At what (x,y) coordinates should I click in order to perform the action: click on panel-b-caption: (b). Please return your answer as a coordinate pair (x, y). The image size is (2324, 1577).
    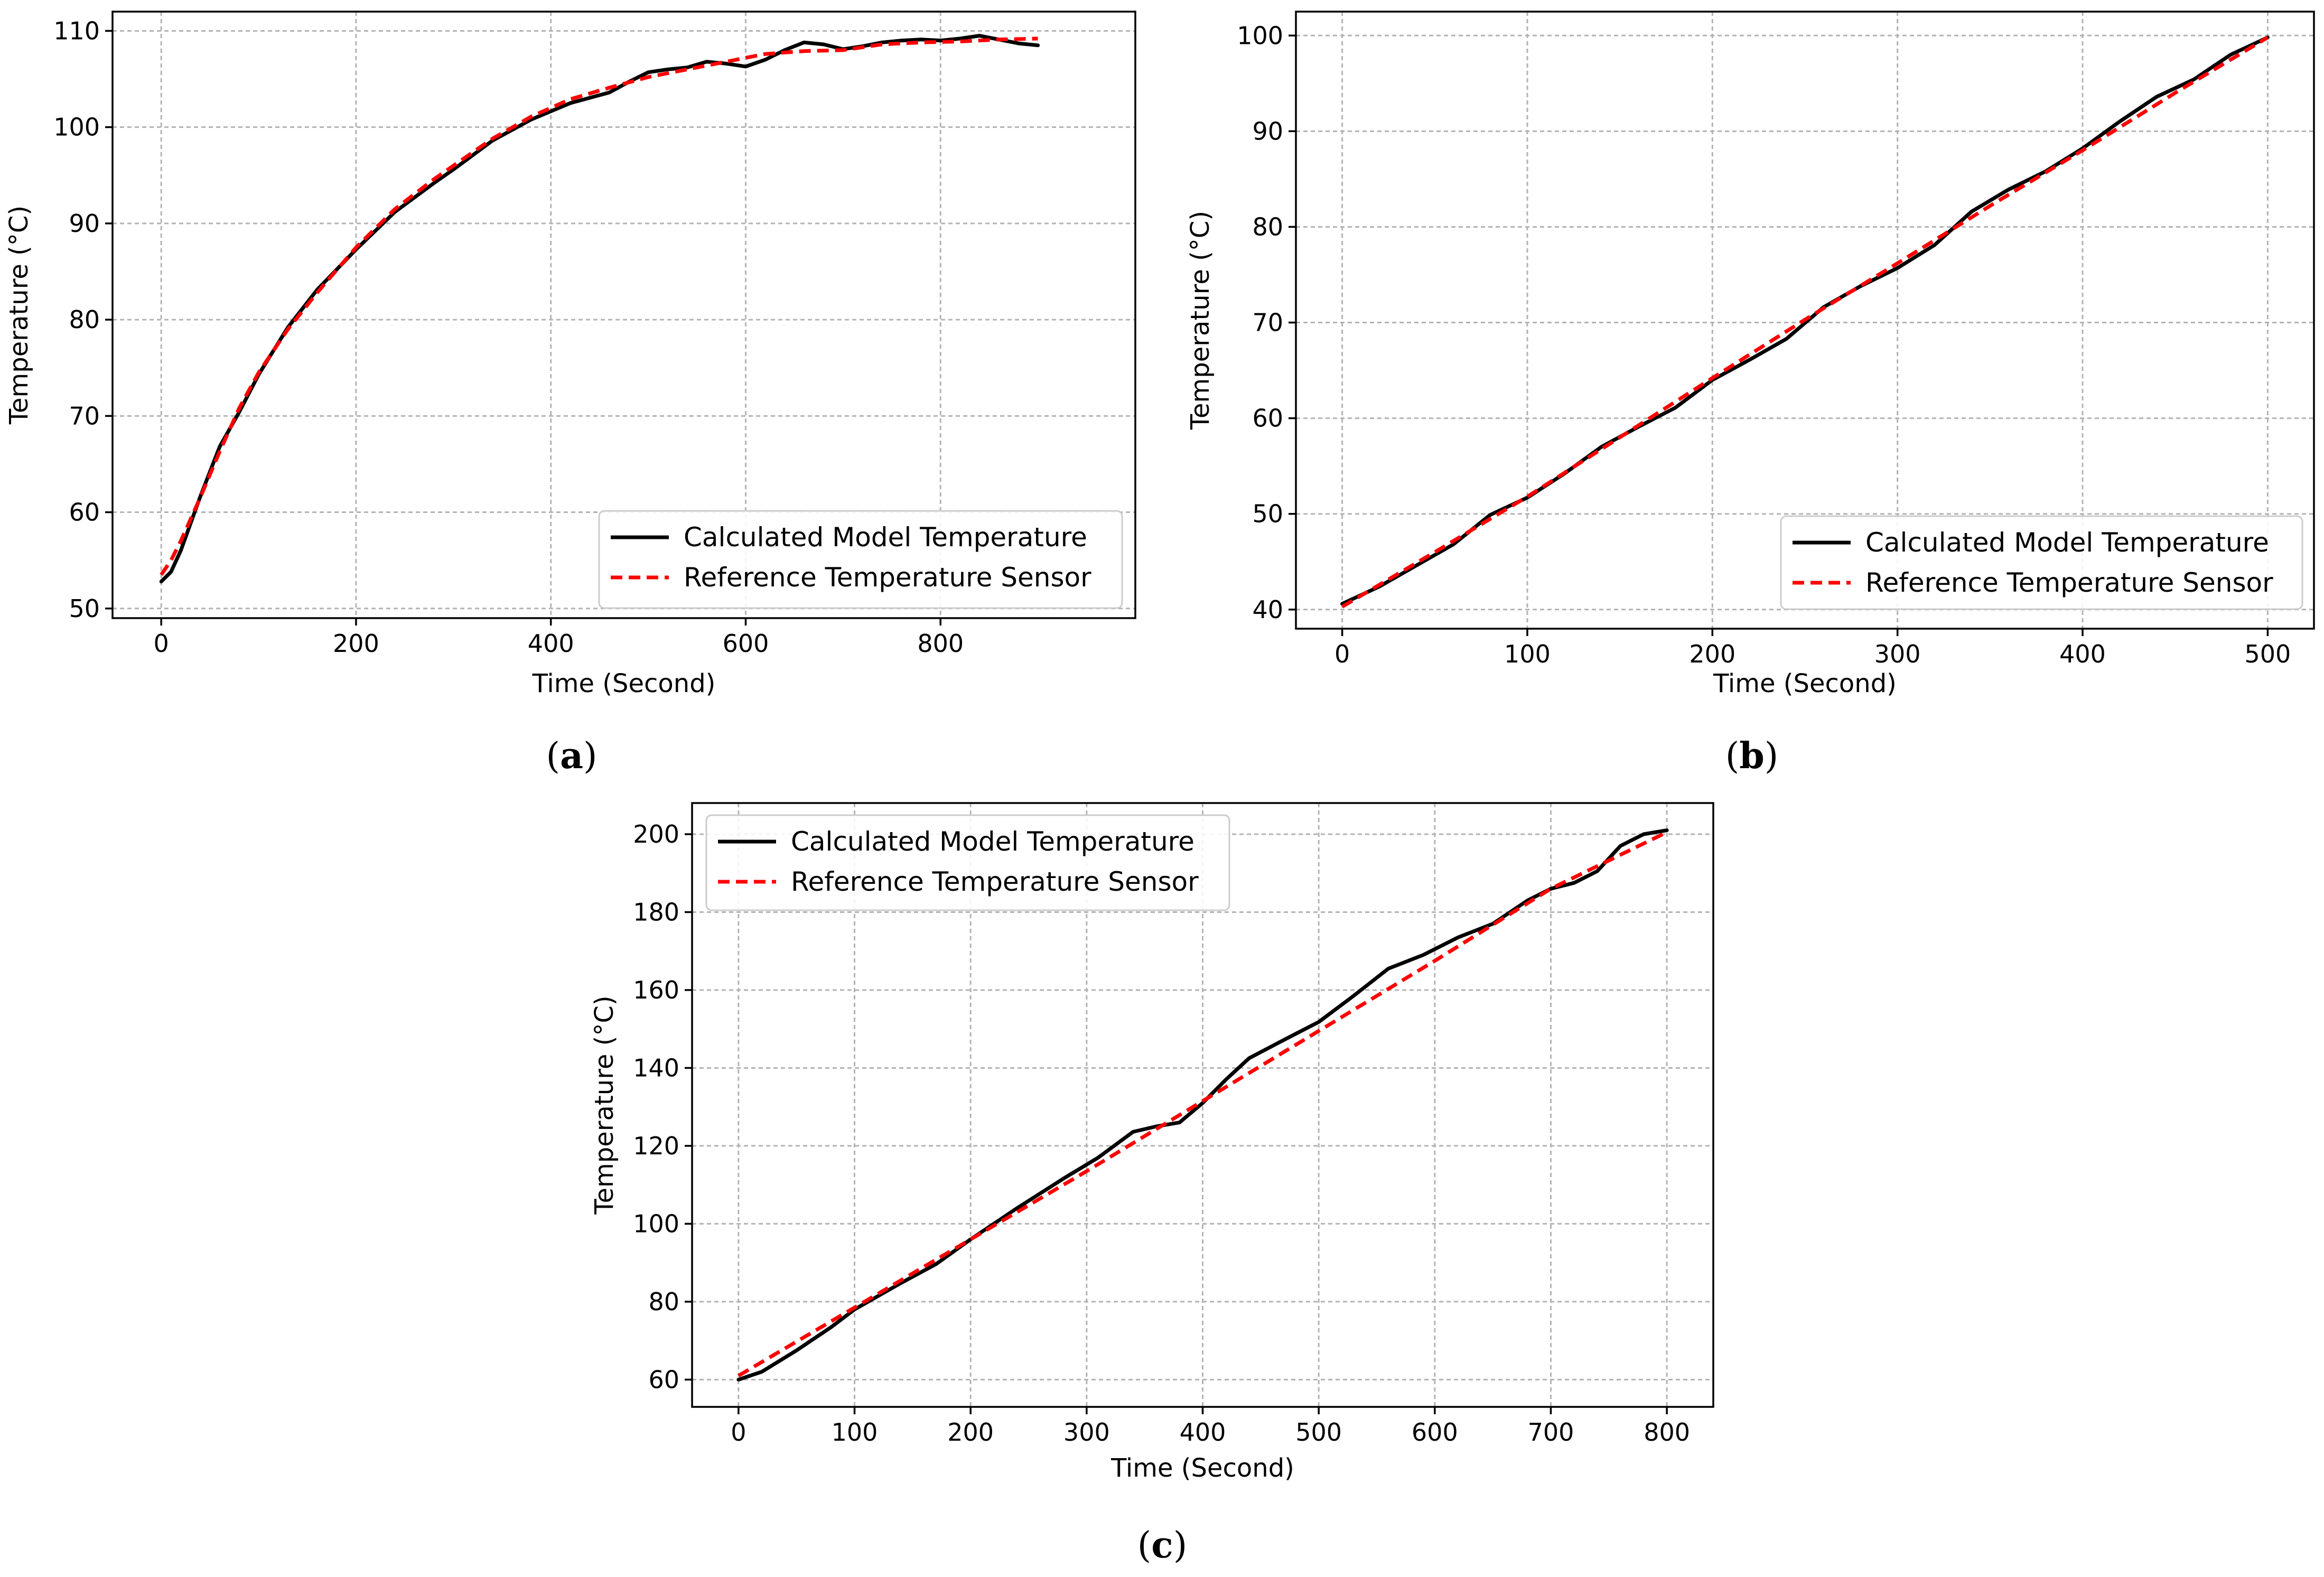
    Looking at the image, I should click on (1752, 756).